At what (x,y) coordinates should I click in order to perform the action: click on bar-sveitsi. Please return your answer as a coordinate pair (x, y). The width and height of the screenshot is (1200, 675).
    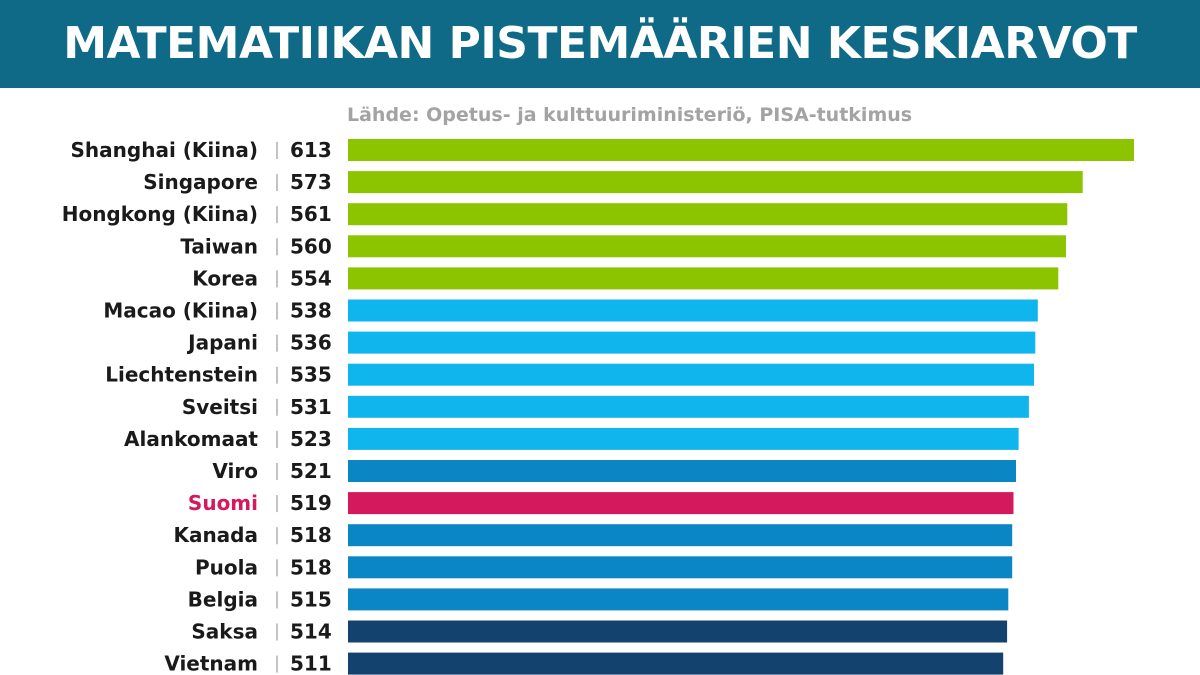
    Looking at the image, I should click on (688, 406).